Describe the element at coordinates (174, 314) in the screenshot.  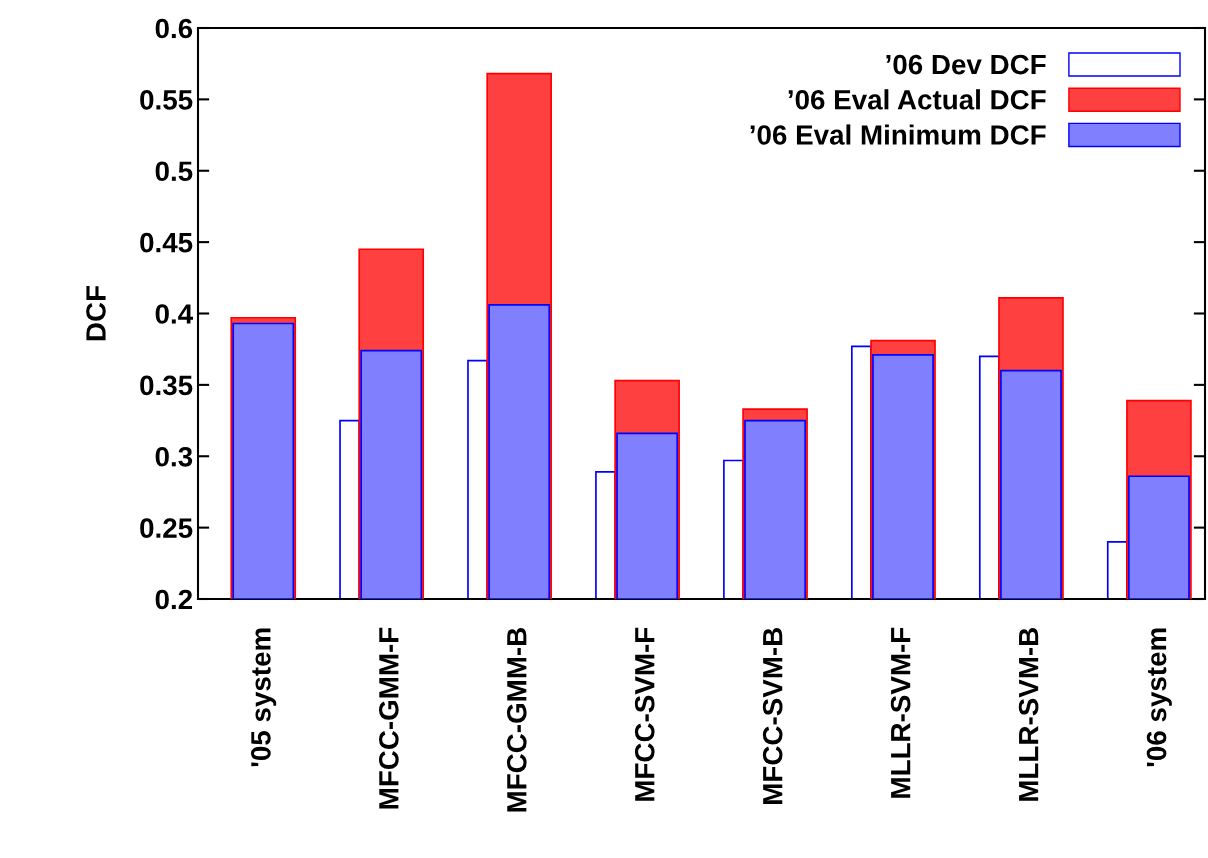
I see `y-tick-label: 0.4` at that location.